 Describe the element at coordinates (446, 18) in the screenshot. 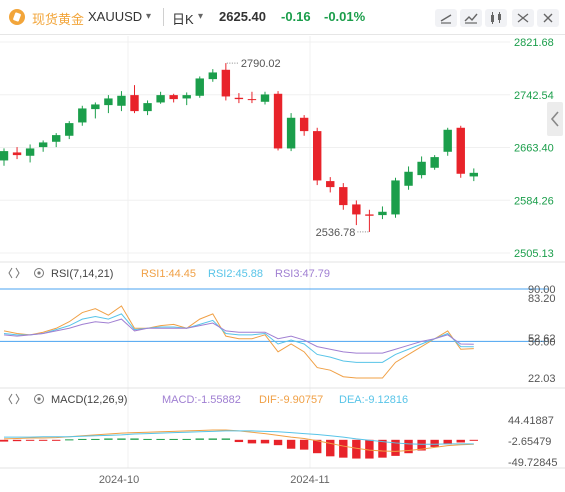

I see `draw-tool-button` at that location.